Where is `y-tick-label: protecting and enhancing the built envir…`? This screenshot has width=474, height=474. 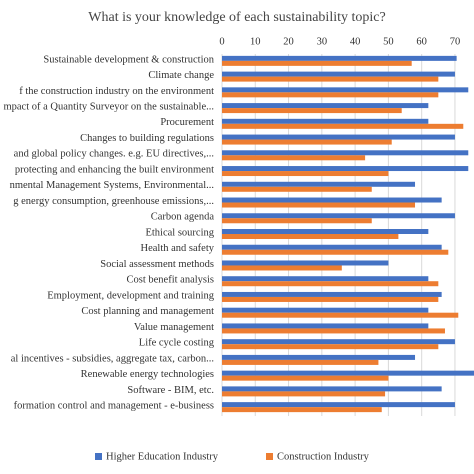 y-tick-label: protecting and enhancing the built envir… is located at coordinates (114, 169).